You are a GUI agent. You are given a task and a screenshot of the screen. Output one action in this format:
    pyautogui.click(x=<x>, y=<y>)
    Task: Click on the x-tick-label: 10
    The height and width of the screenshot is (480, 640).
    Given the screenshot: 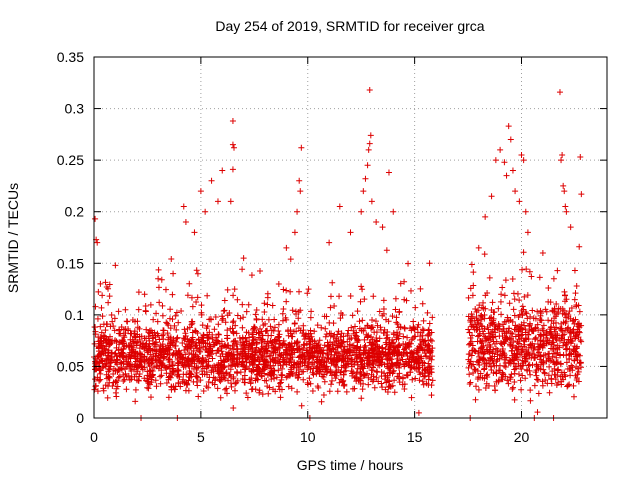 What is the action you would take?
    pyautogui.click(x=308, y=437)
    